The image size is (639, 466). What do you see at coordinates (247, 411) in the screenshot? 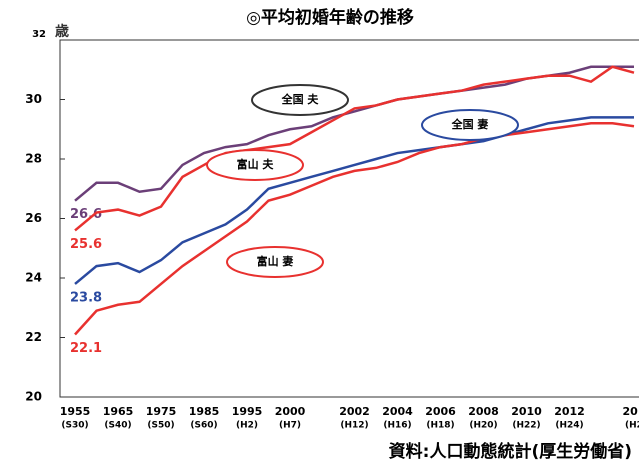
I see `x-tick-label: 1995` at bounding box center [247, 411].